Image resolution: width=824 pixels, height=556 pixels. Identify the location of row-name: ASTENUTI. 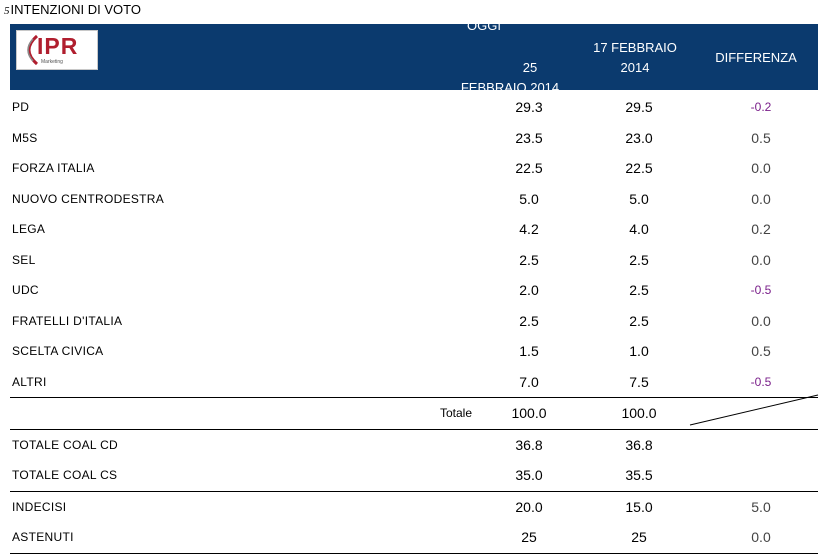
(43, 537).